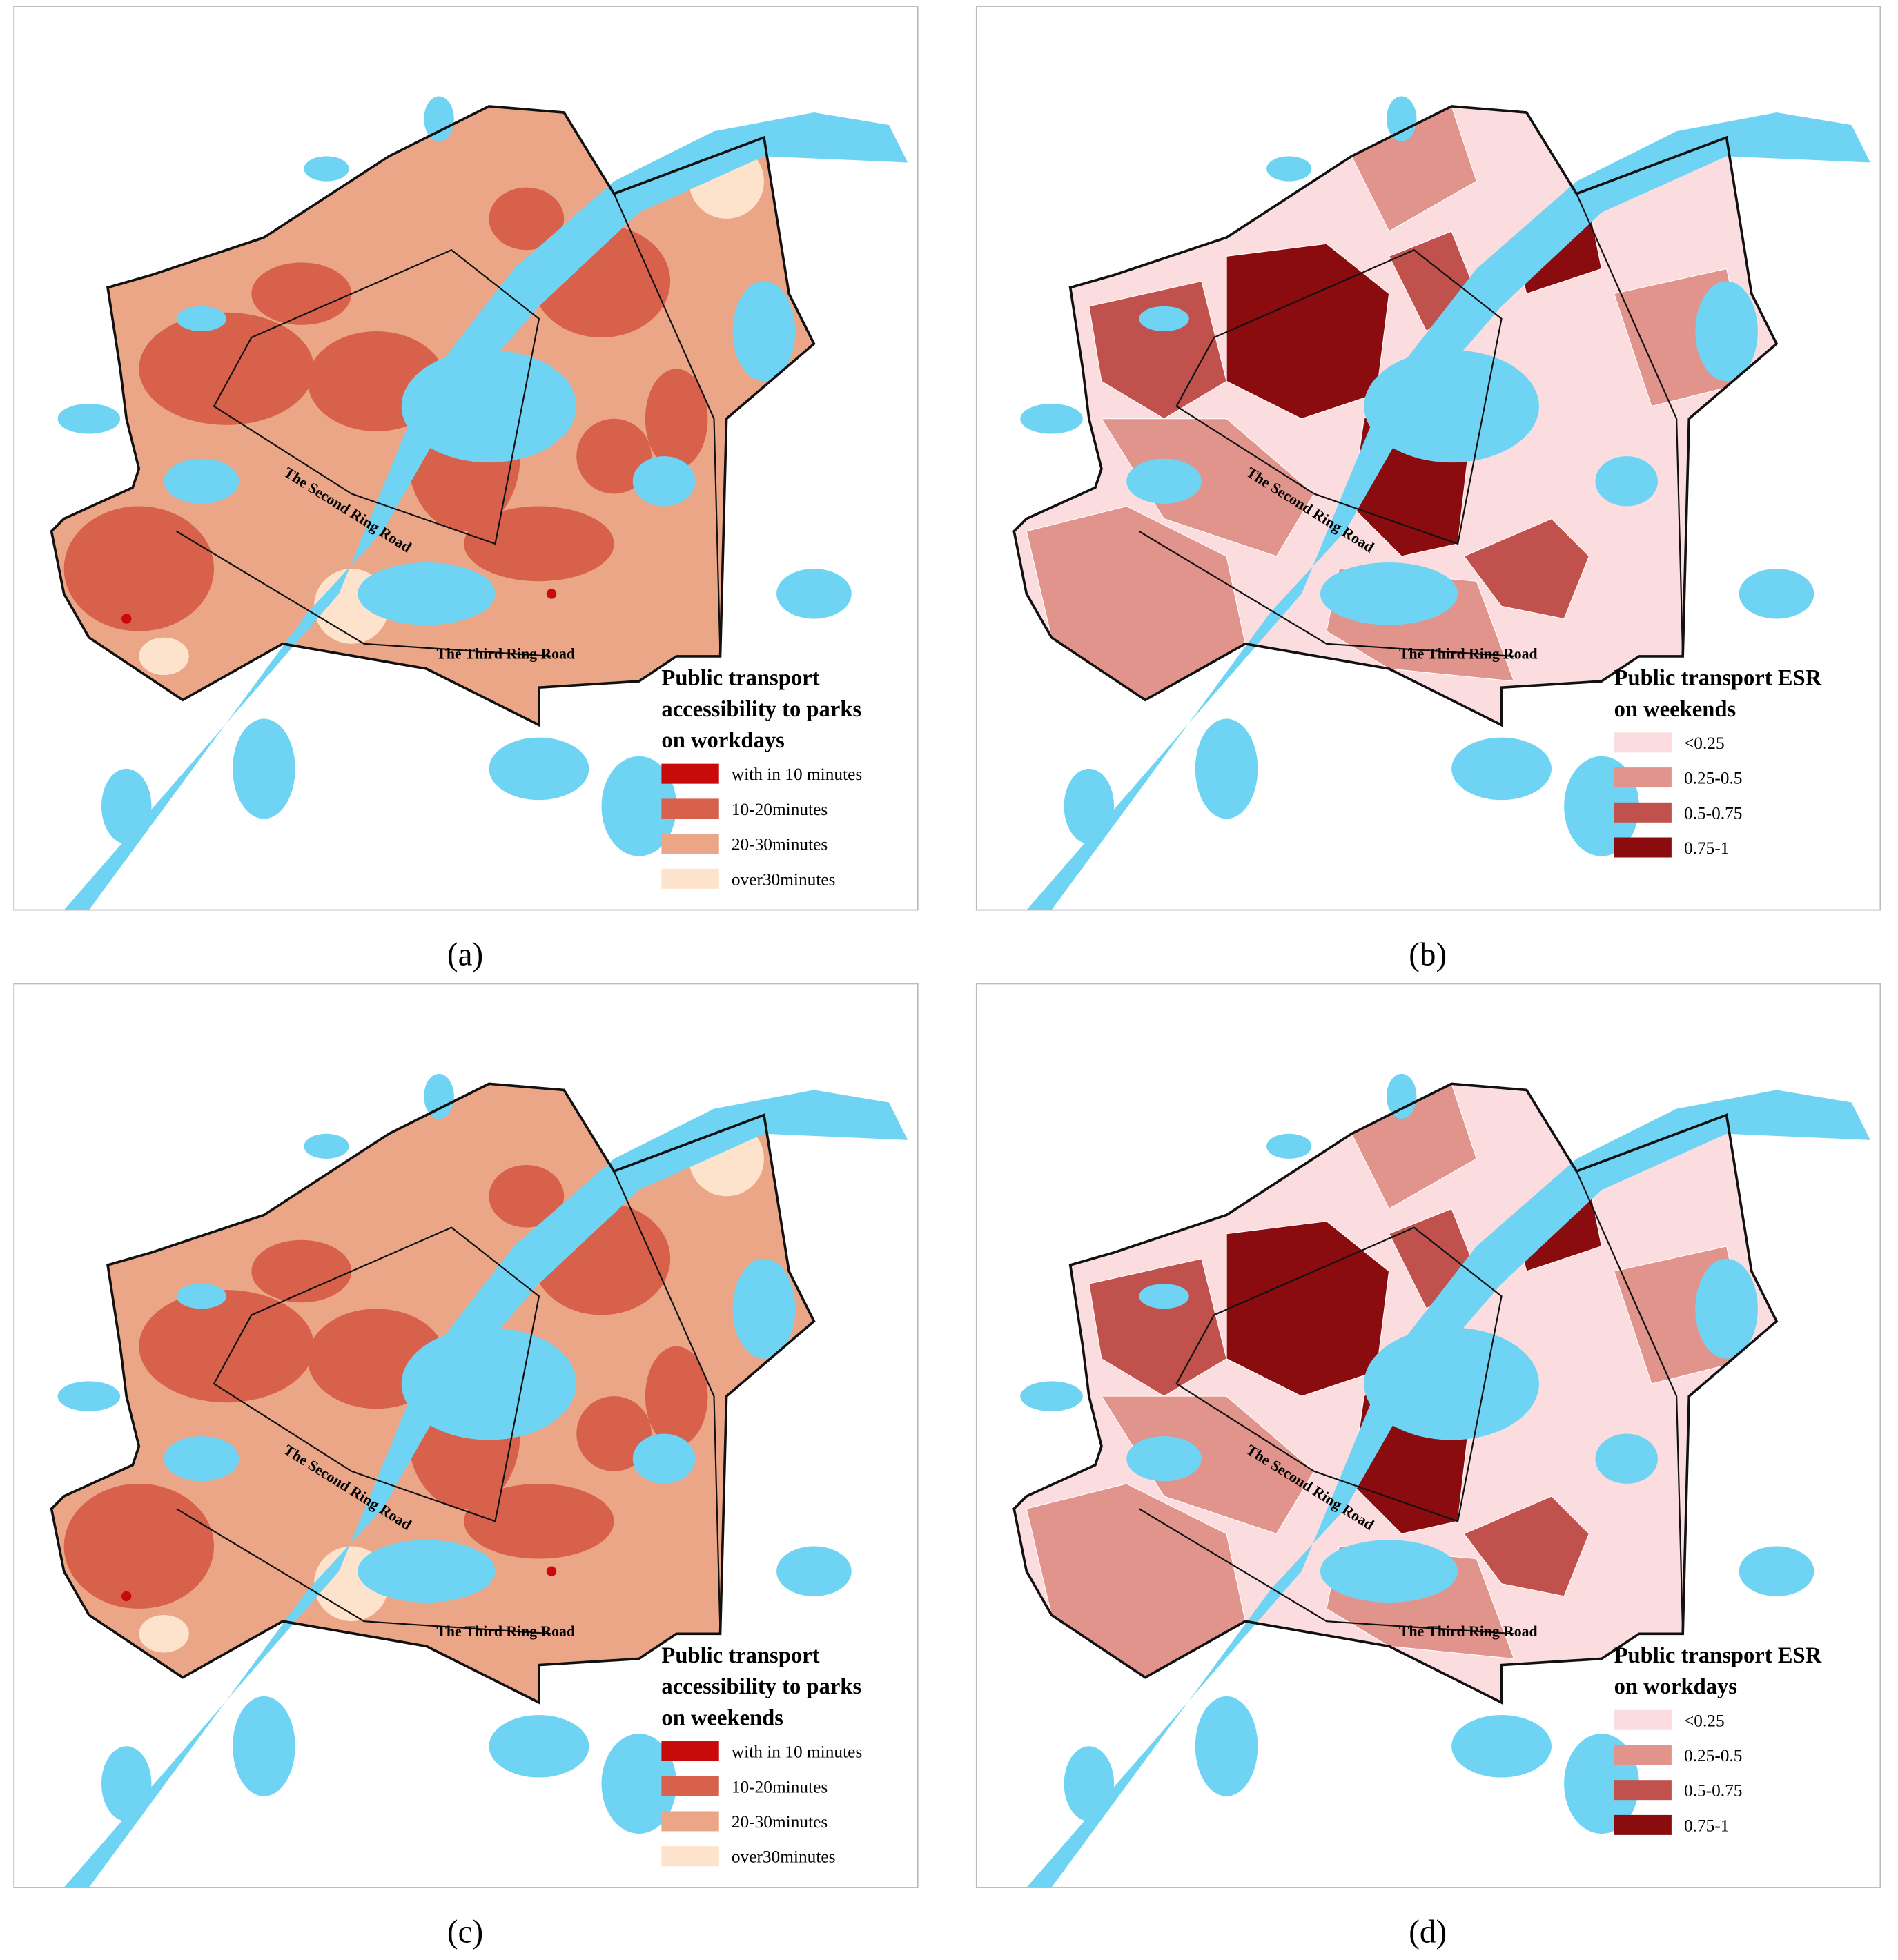  Describe the element at coordinates (780, 844) in the screenshot. I see `legend-label: 20-30minutes` at that location.